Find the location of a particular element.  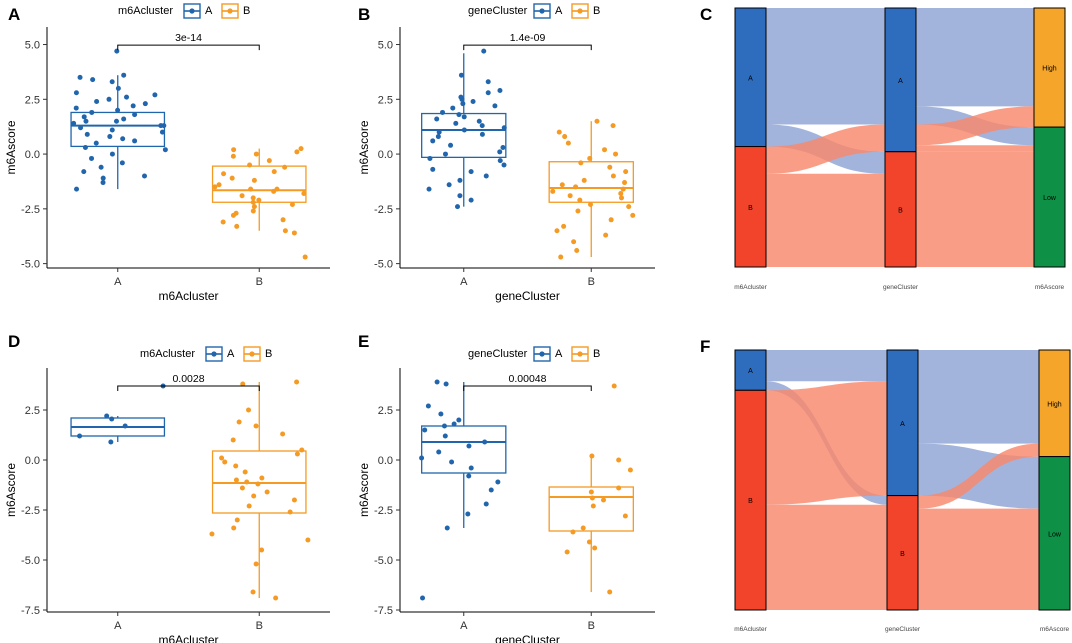

legend-key-b is located at coordinates (580, 354).